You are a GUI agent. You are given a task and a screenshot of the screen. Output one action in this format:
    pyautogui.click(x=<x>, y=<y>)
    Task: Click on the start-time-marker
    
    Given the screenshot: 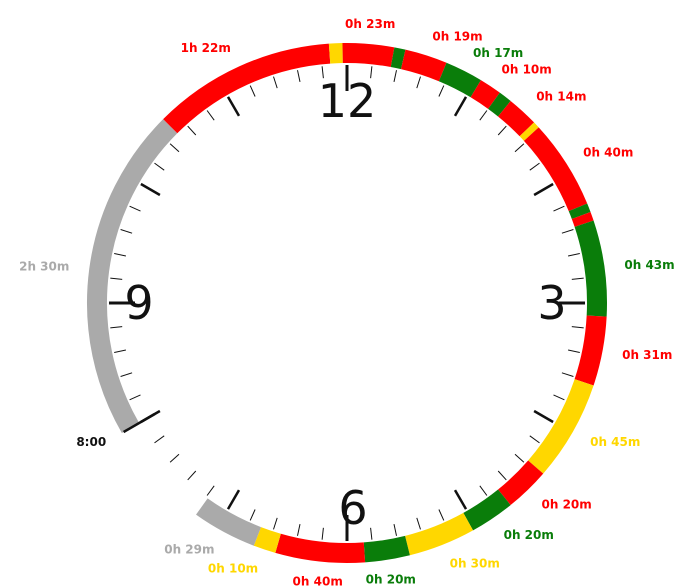 What is the action you would take?
    pyautogui.click(x=139, y=423)
    